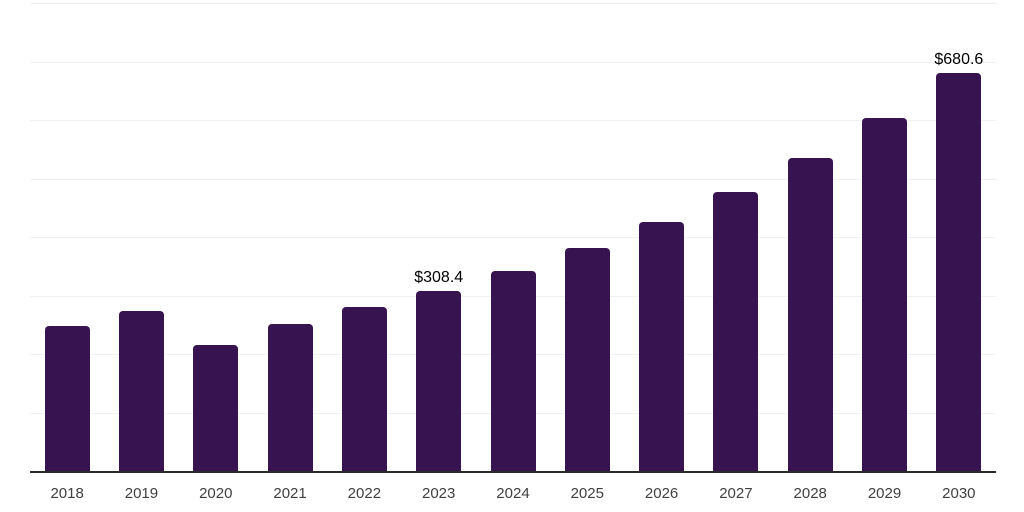 The image size is (1024, 512). I want to click on data-label-2023: $308.4, so click(439, 277).